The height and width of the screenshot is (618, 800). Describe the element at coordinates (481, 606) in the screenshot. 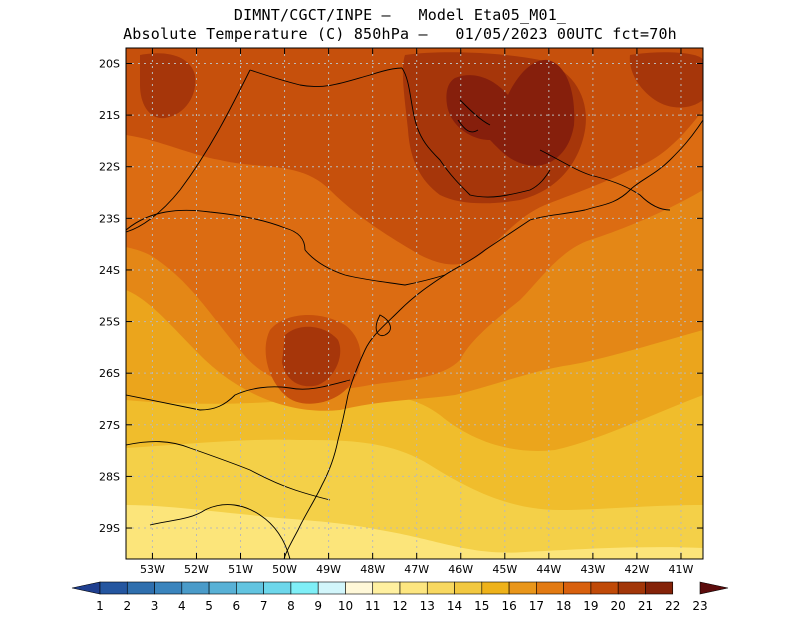

I see `colorbar-label: 15` at that location.